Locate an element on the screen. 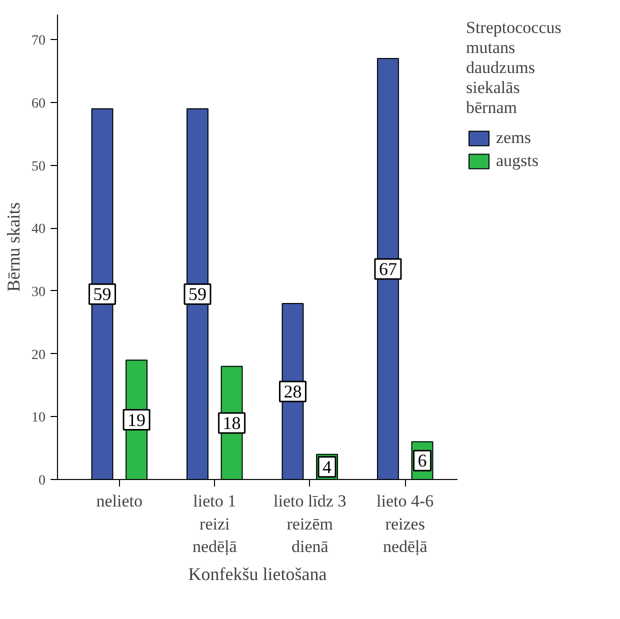 The image size is (620, 619). y-tick-label: 60 is located at coordinates (39, 104).